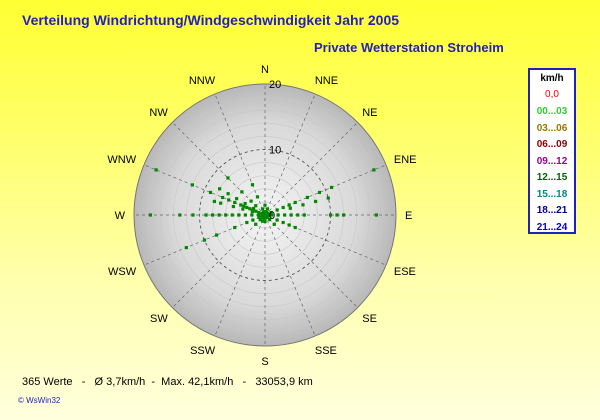  What do you see at coordinates (158, 113) in the screenshot?
I see `direction-label: NW` at bounding box center [158, 113].